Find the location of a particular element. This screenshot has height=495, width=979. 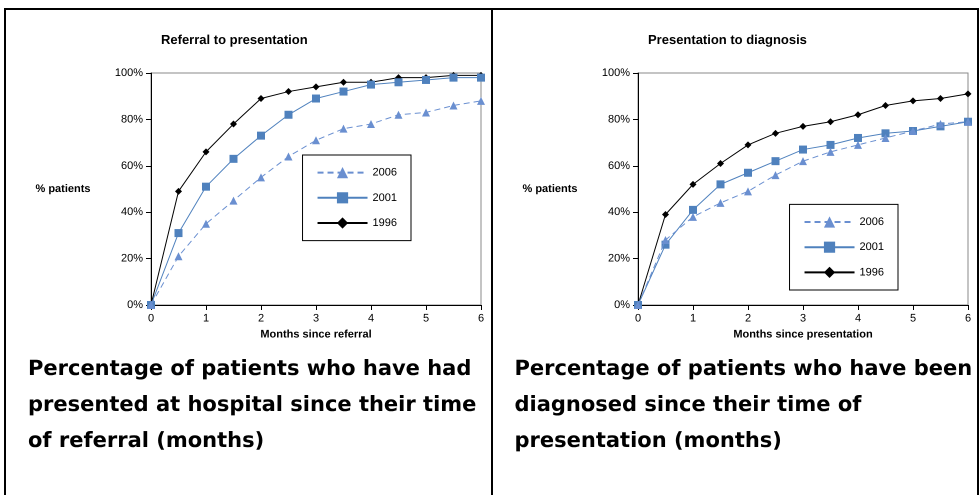

text: Percentage of patients who have been diagnosed since their time of presentation (months) is located at coordinates (744, 404).